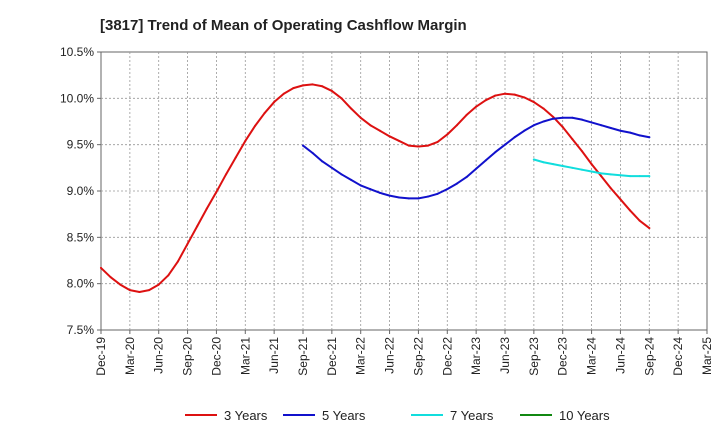 Image resolution: width=720 pixels, height=440 pixels. I want to click on legend-label-3-years: 3 Years, so click(246, 415).